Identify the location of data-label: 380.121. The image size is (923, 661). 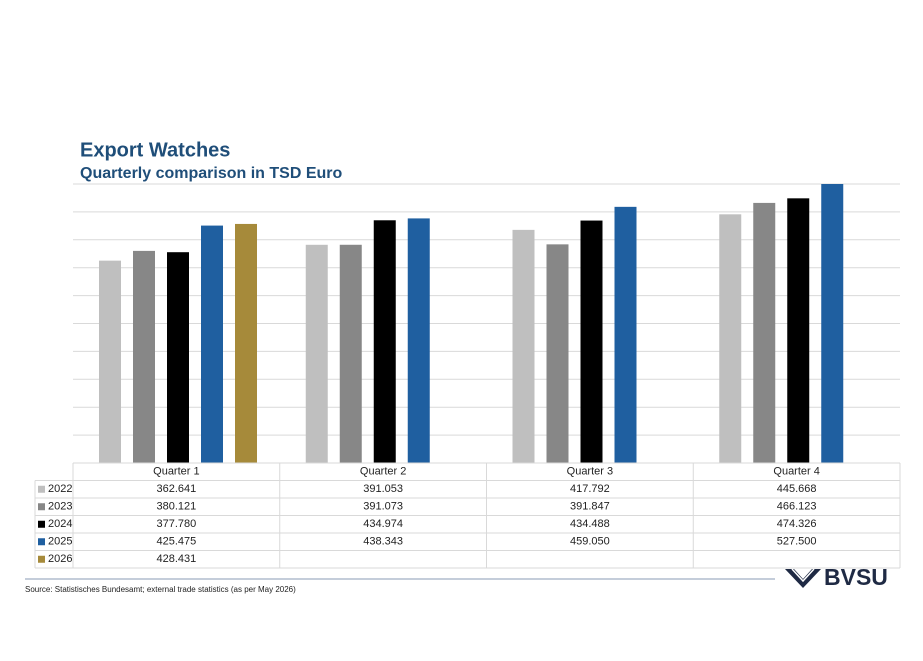
(176, 507).